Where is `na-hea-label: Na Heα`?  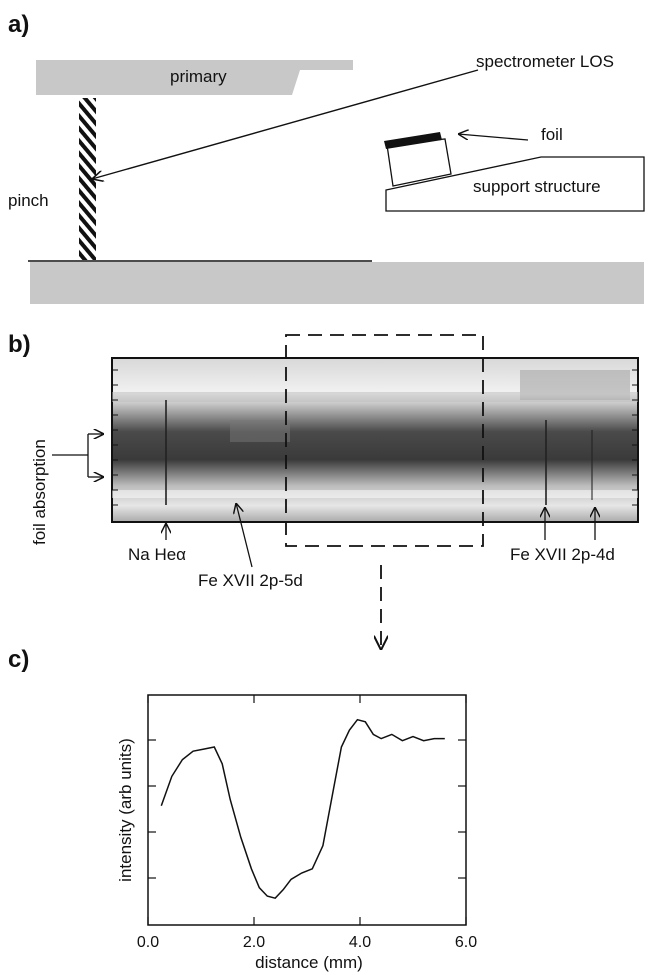 na-hea-label: Na Heα is located at coordinates (157, 554).